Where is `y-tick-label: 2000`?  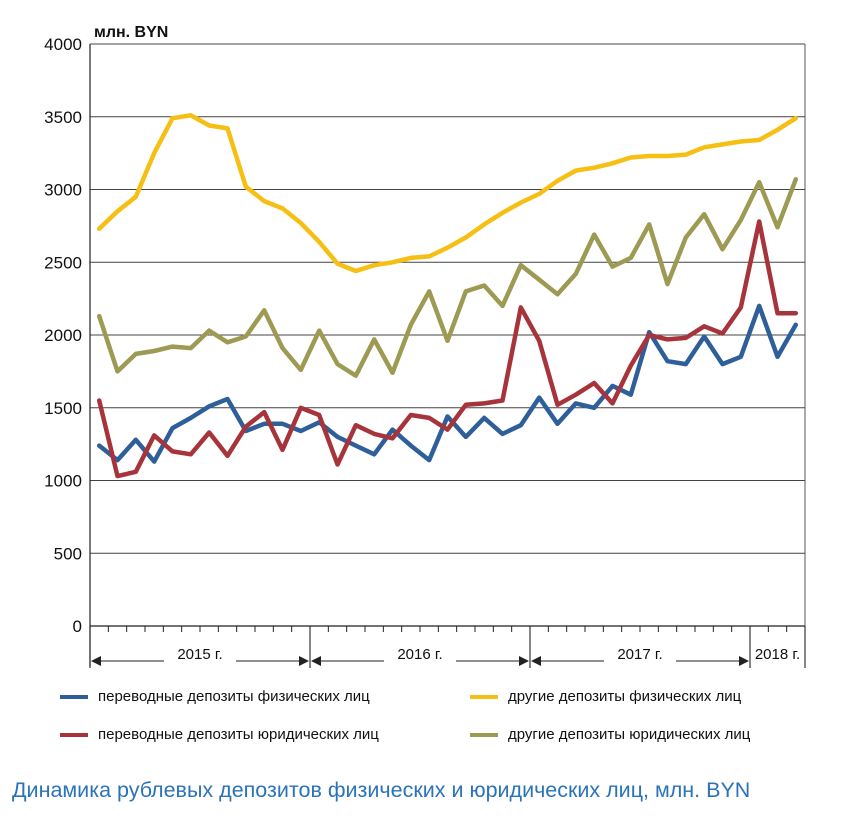
y-tick-label: 2000 is located at coordinates (63, 335).